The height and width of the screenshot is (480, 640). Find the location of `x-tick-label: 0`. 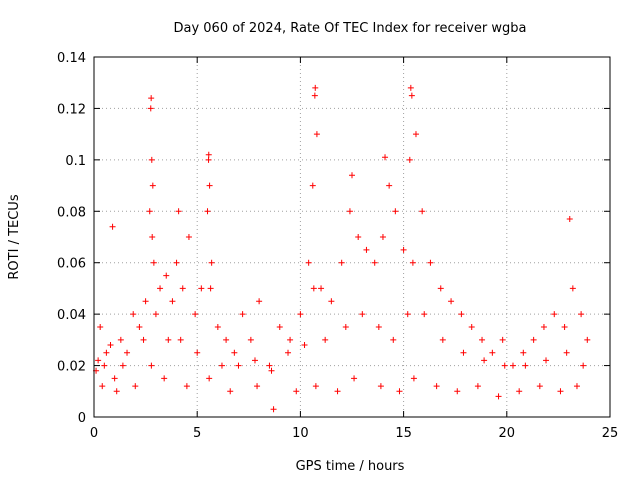

x-tick-label: 0 is located at coordinates (94, 433).